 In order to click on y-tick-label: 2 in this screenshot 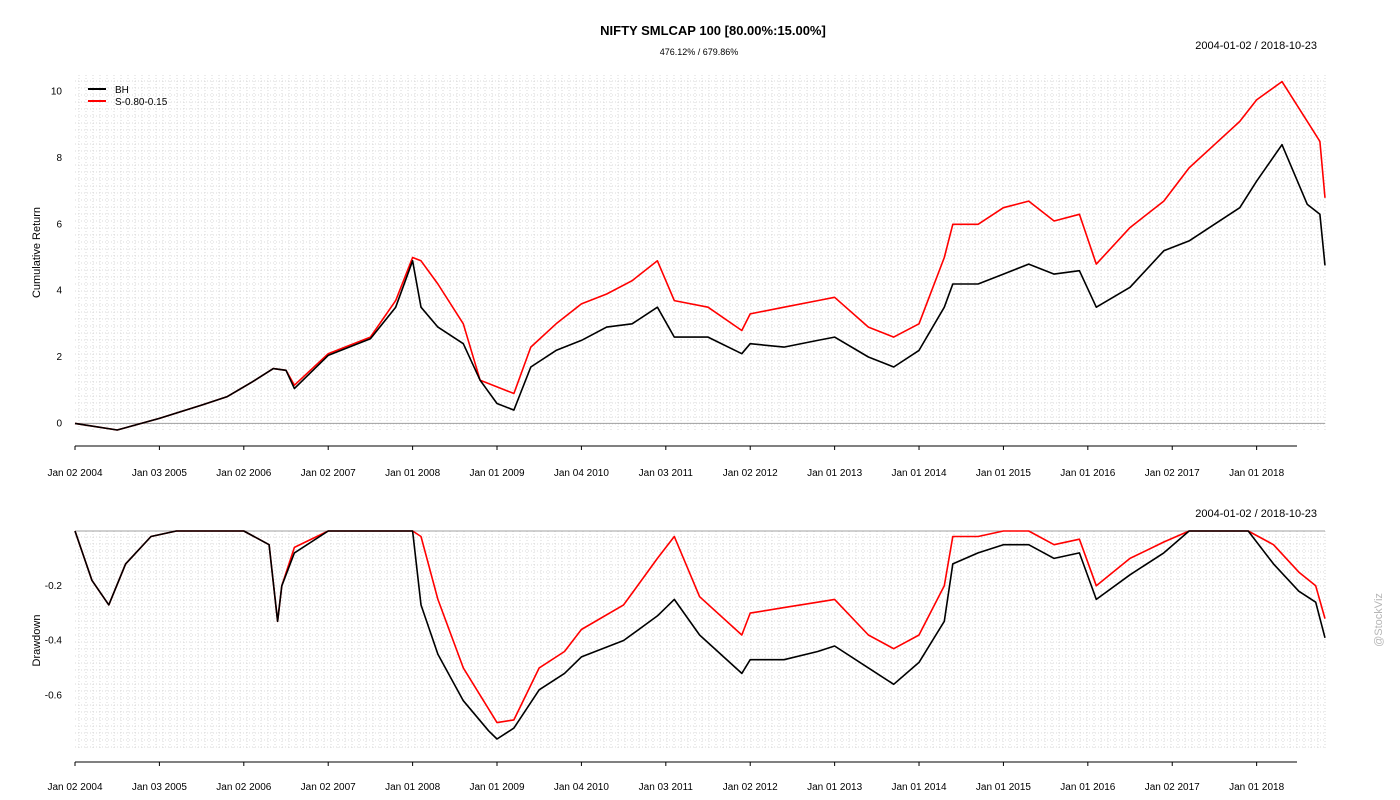, I will do `click(59, 357)`.